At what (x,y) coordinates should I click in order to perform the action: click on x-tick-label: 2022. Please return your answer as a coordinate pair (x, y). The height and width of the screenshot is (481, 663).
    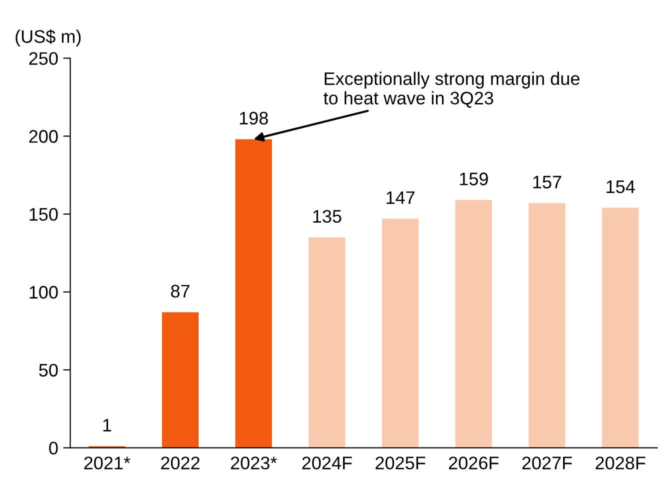
    Looking at the image, I should click on (180, 463).